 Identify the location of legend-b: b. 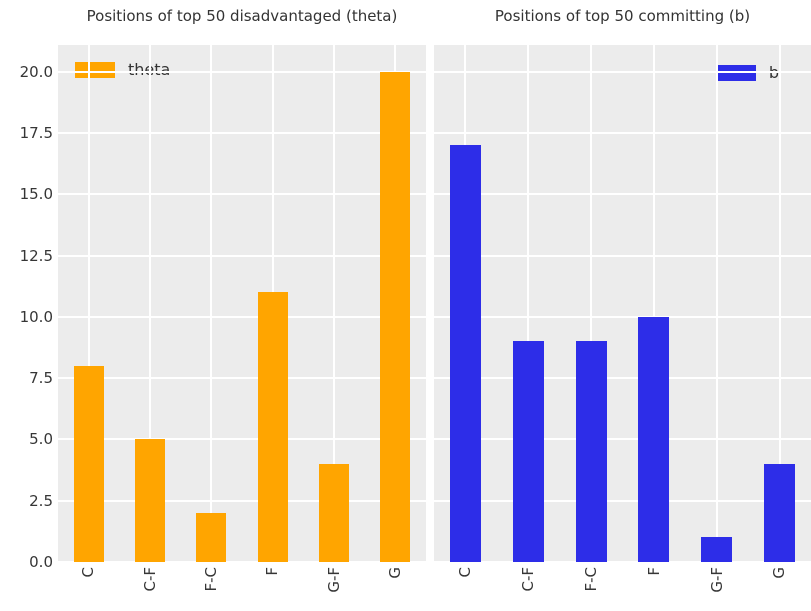
(747, 73).